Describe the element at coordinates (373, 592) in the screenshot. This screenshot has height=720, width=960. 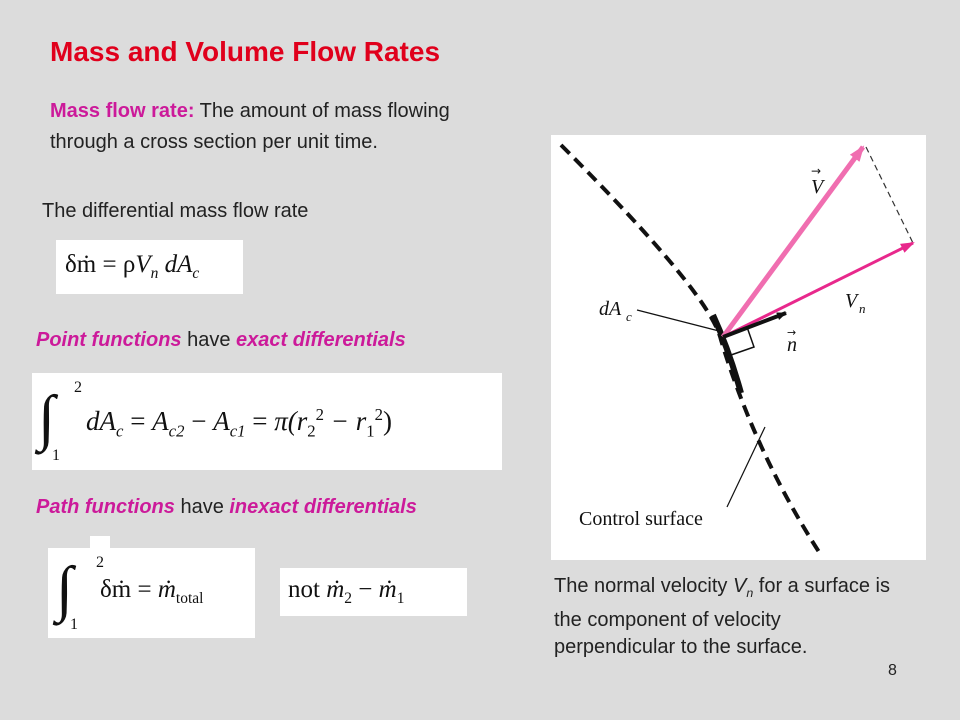
I see `equation-not-difference: not ṁ2 − ṁ1` at that location.